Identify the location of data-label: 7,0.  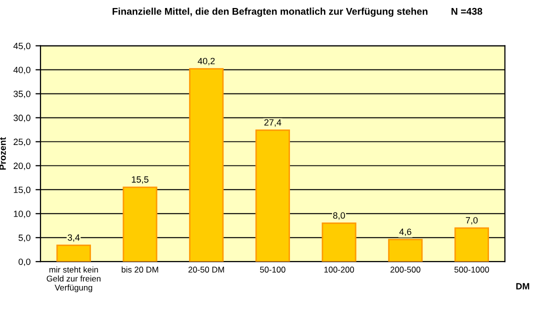
(472, 221).